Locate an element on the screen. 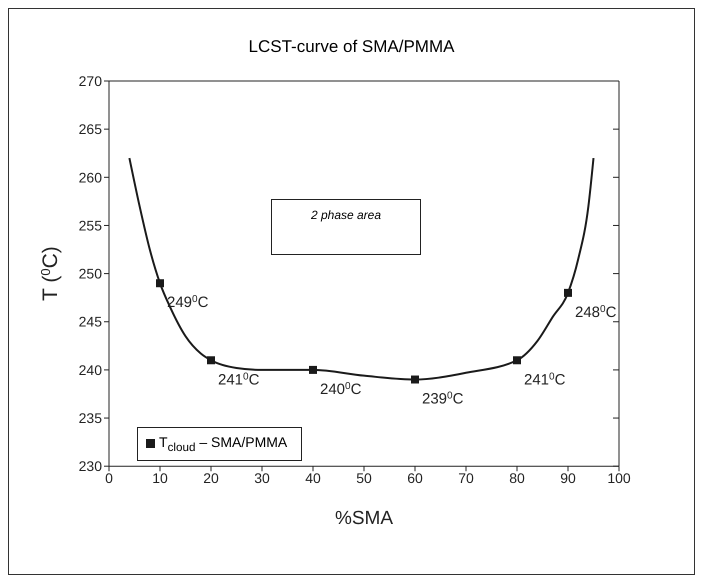 The height and width of the screenshot is (583, 703). x-tick-label: 0 is located at coordinates (109, 478).